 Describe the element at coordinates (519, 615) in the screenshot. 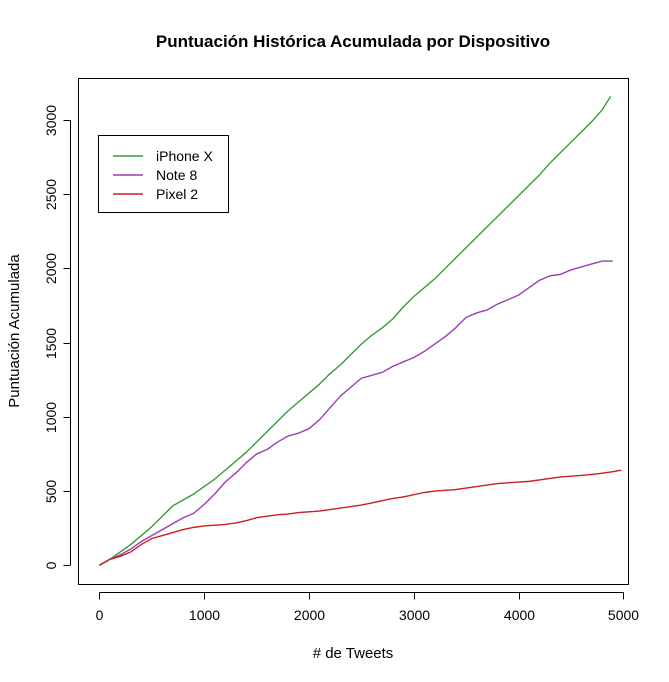

I see `x-tick-label: 4000` at that location.